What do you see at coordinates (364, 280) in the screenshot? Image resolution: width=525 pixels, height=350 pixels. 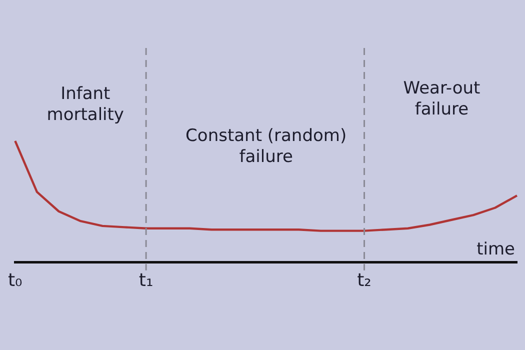 I see `x-tick-label: t₂` at bounding box center [364, 280].